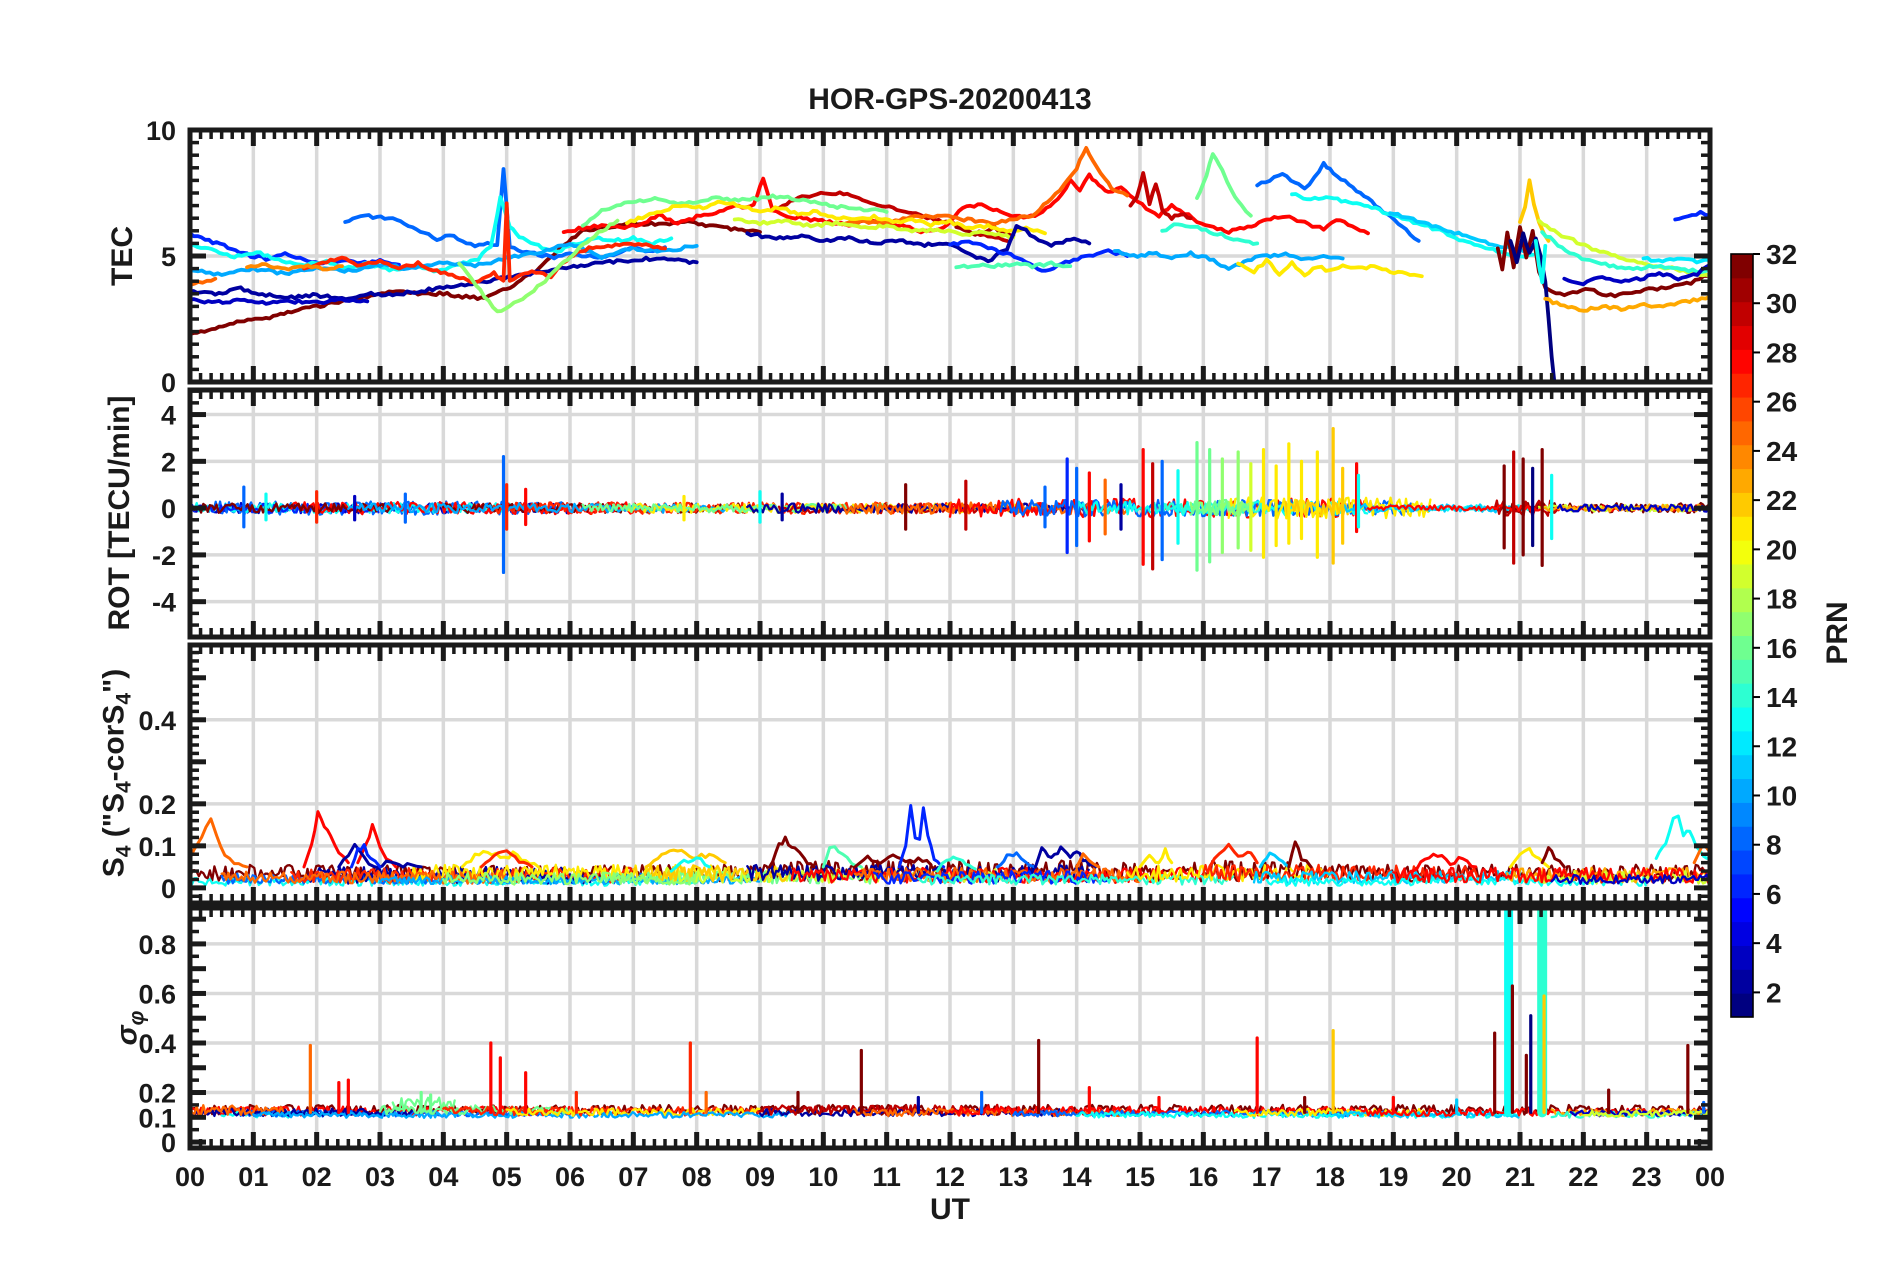 This screenshot has width=1902, height=1272. I want to click on x-tick-label: 09, so click(760, 1177).